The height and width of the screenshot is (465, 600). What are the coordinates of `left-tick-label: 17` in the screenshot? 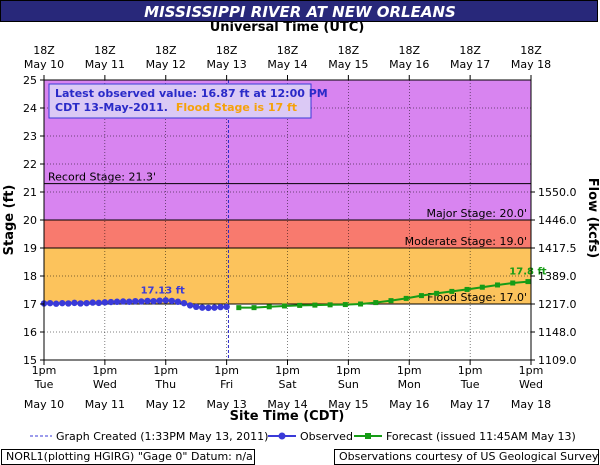 It's located at (30, 304).